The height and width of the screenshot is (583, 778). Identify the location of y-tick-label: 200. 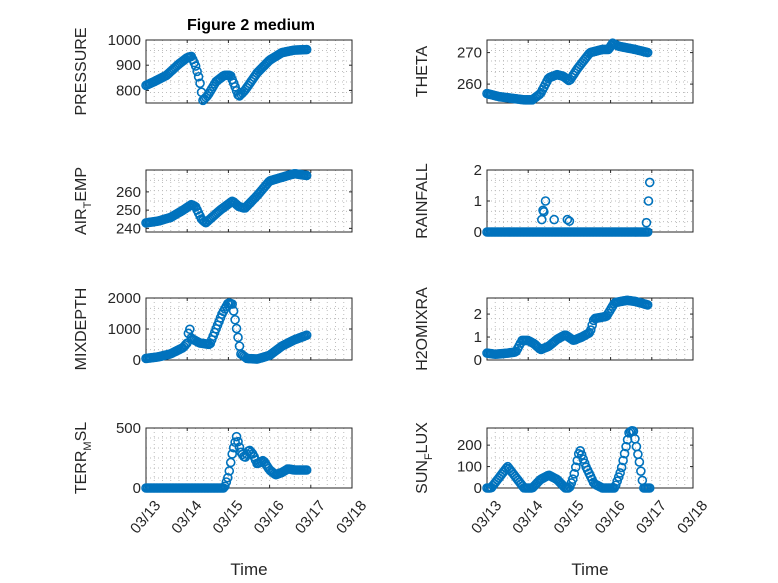
(469, 445).